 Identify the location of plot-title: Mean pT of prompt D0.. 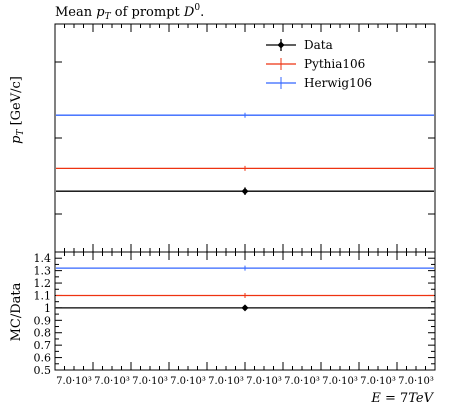
(129, 12).